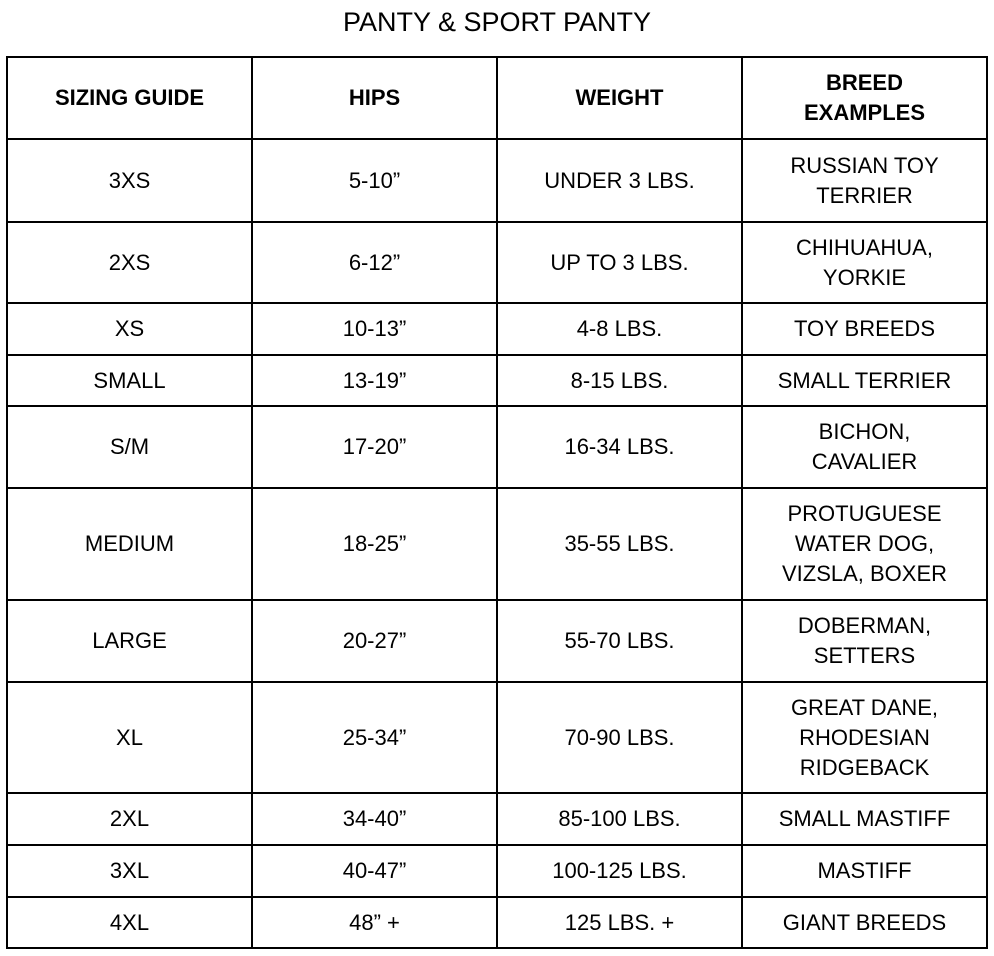  Describe the element at coordinates (129, 329) in the screenshot. I see `cell-size: XS` at that location.